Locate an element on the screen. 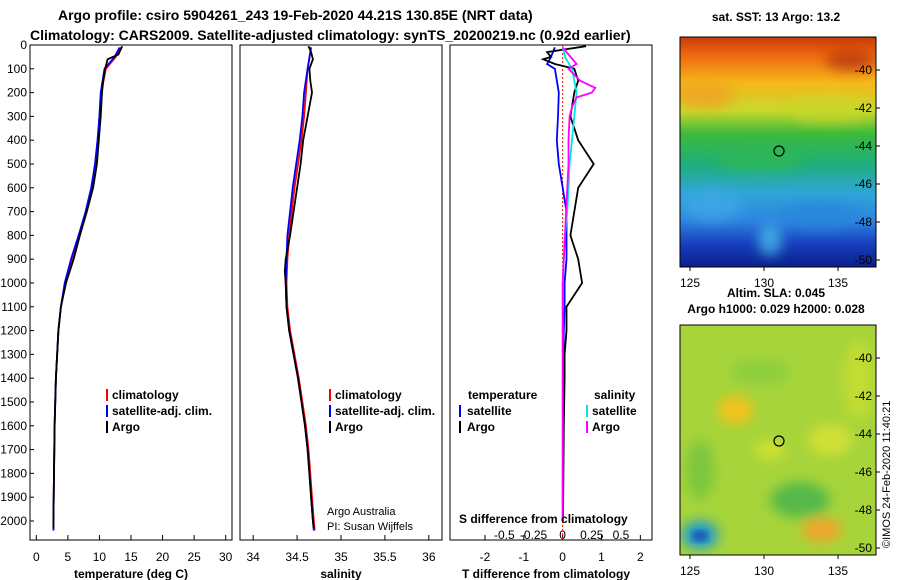  temperature-xlabel: temperature (deg C) is located at coordinates (131, 573).